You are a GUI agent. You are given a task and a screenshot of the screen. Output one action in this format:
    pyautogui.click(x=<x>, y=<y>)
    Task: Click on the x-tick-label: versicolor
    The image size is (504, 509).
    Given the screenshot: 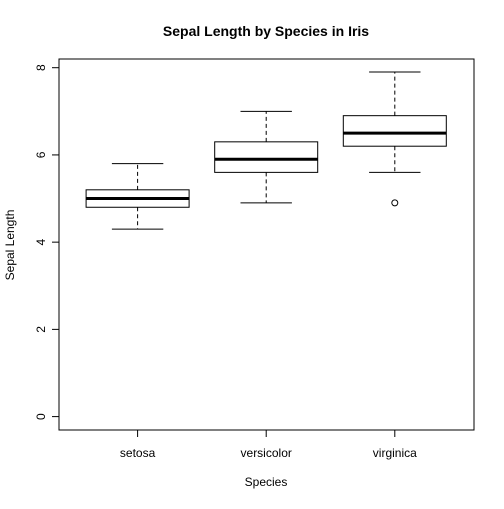 What is the action you would take?
    pyautogui.click(x=266, y=453)
    